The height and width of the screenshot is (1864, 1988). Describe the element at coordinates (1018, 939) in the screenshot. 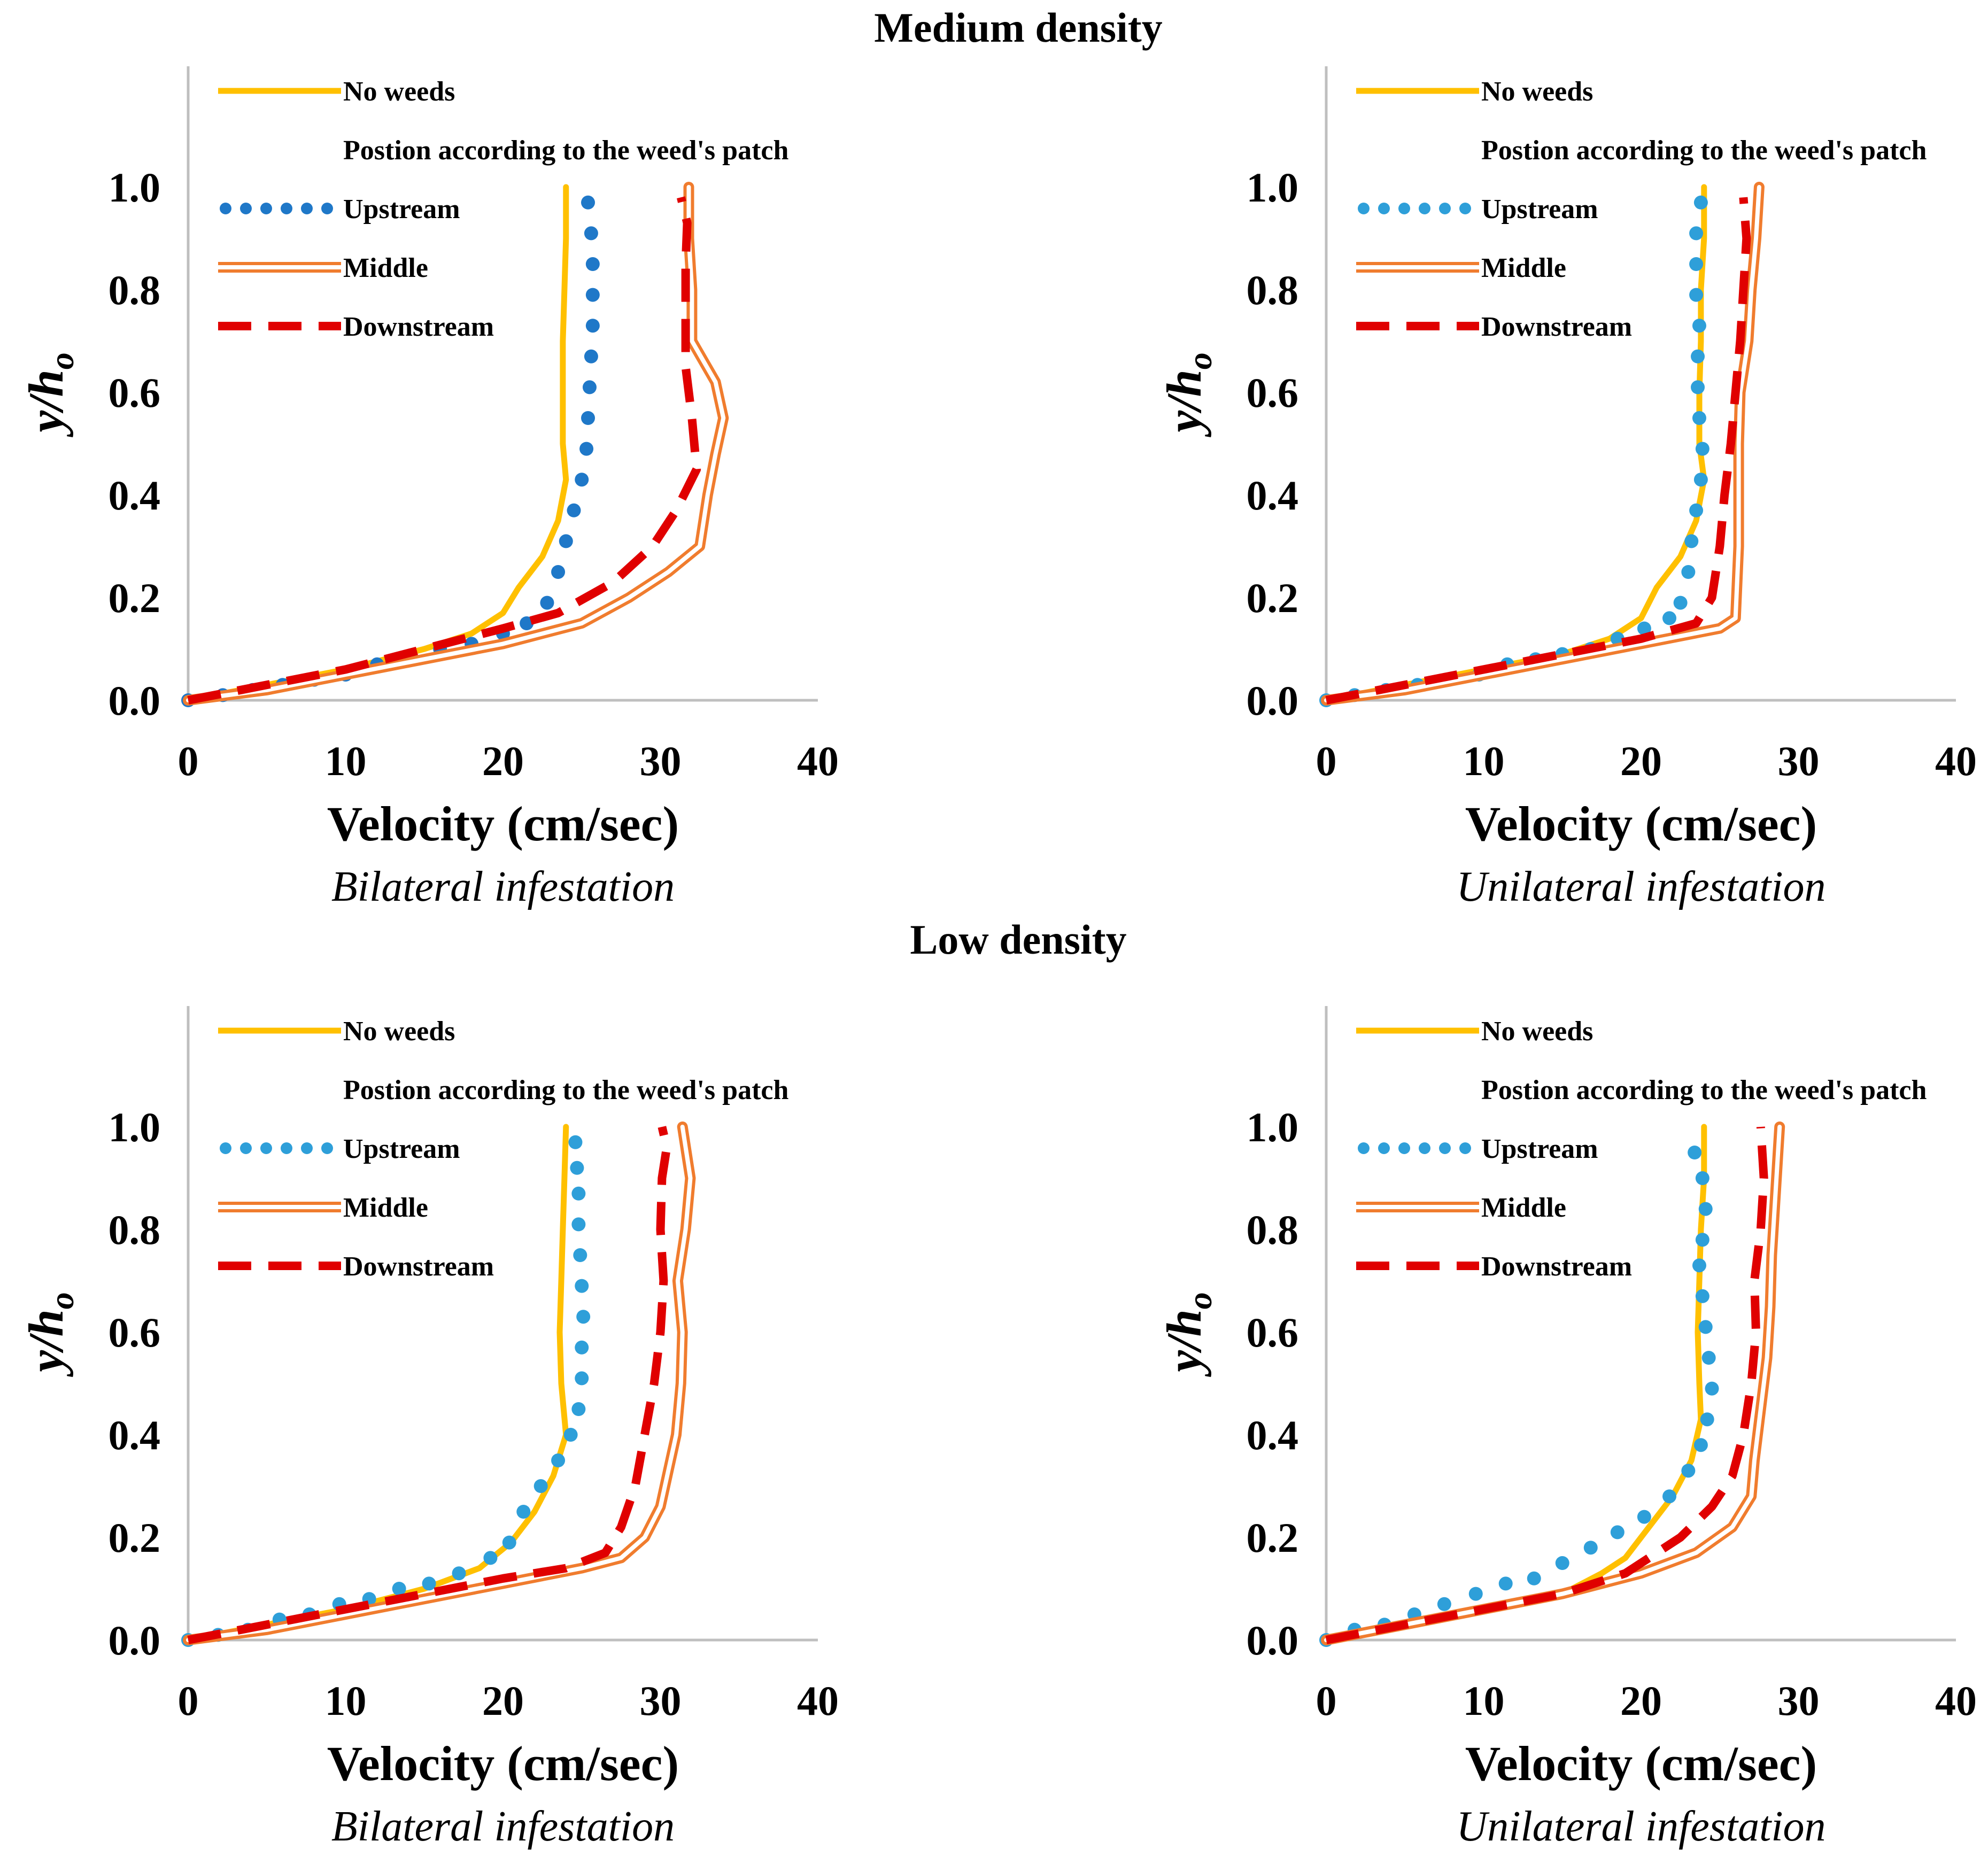

I see `section-title-low: Low density` at that location.